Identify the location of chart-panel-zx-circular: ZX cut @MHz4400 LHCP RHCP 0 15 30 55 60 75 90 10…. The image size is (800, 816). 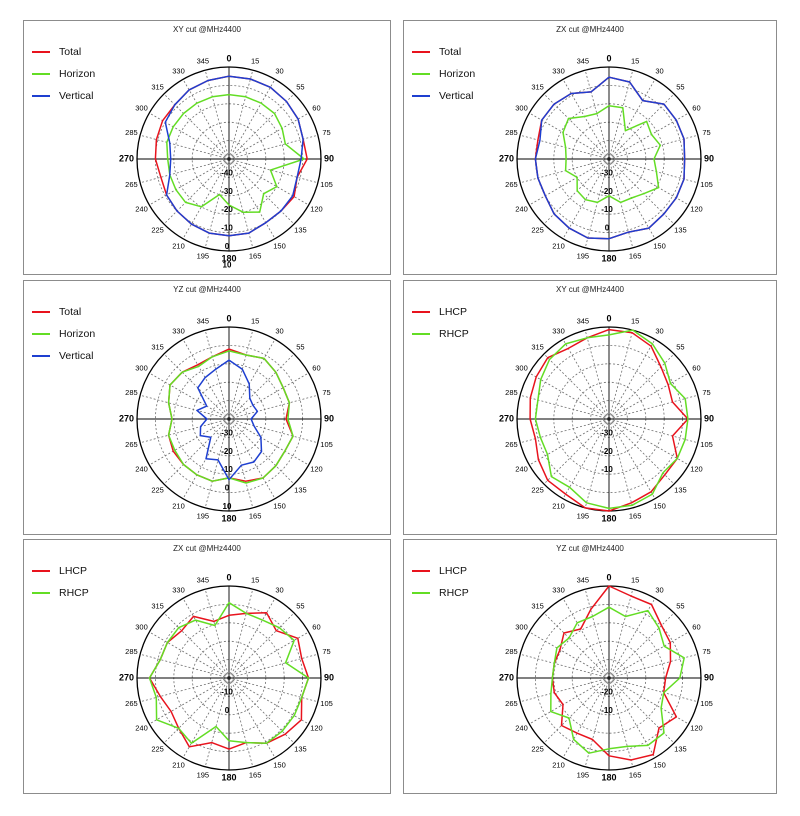
(207, 666).